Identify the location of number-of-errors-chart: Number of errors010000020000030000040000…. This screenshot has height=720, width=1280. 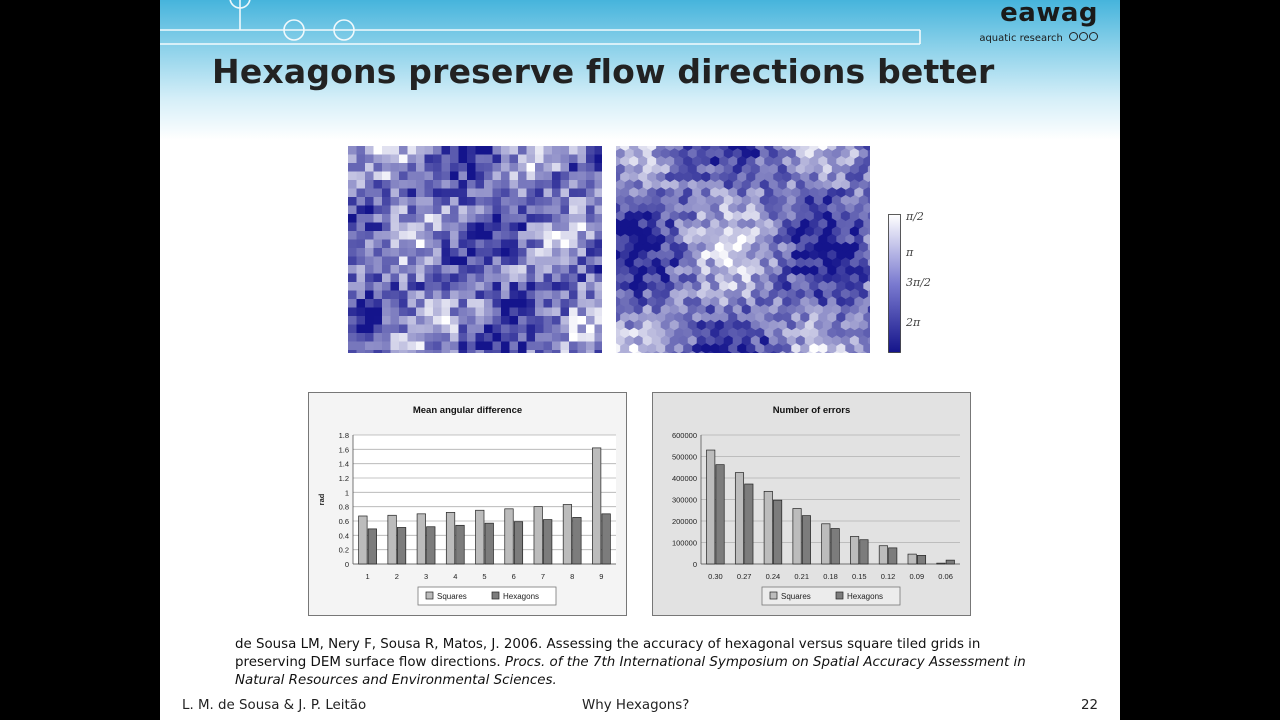
(811, 504).